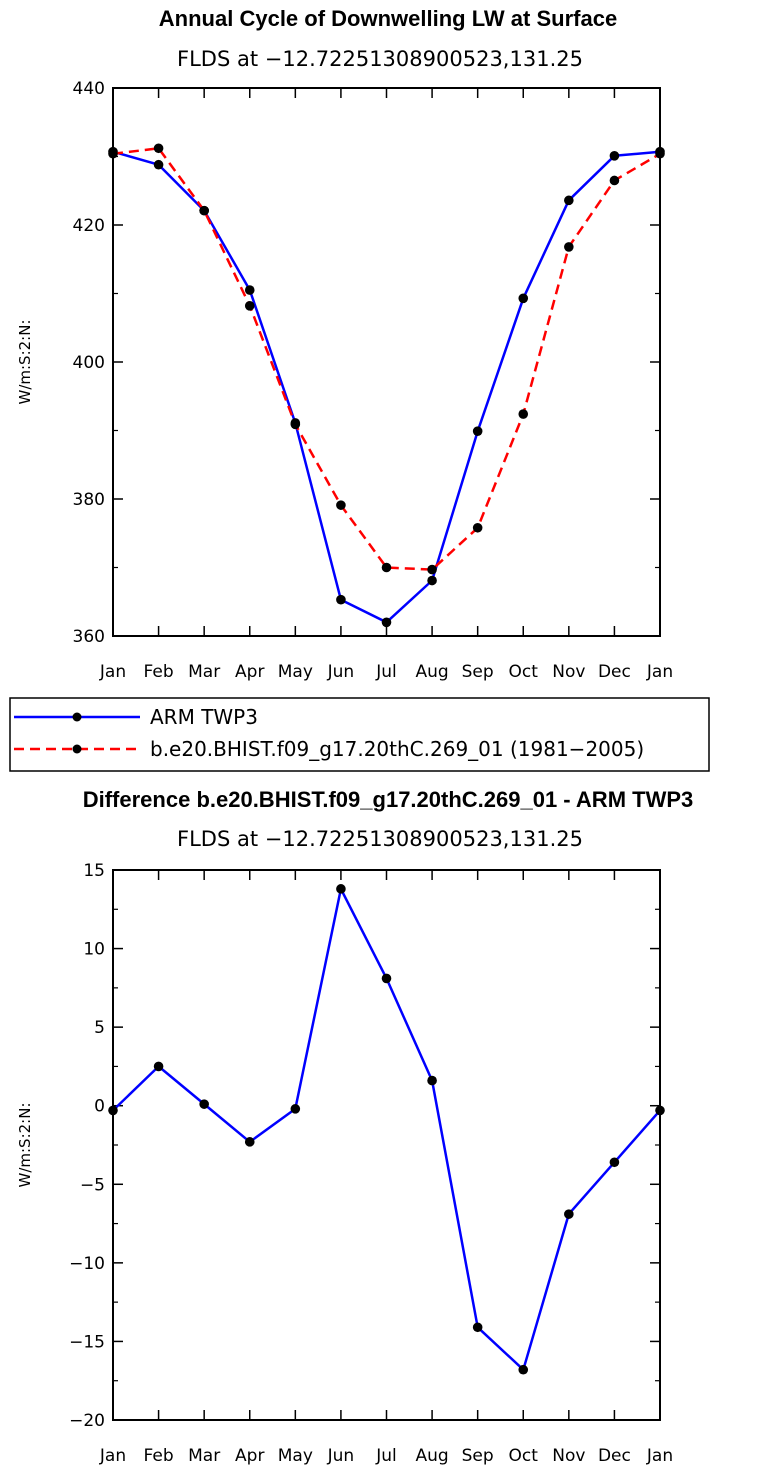 The width and height of the screenshot is (777, 1471). I want to click on y-tick-label: 5, so click(99, 1028).